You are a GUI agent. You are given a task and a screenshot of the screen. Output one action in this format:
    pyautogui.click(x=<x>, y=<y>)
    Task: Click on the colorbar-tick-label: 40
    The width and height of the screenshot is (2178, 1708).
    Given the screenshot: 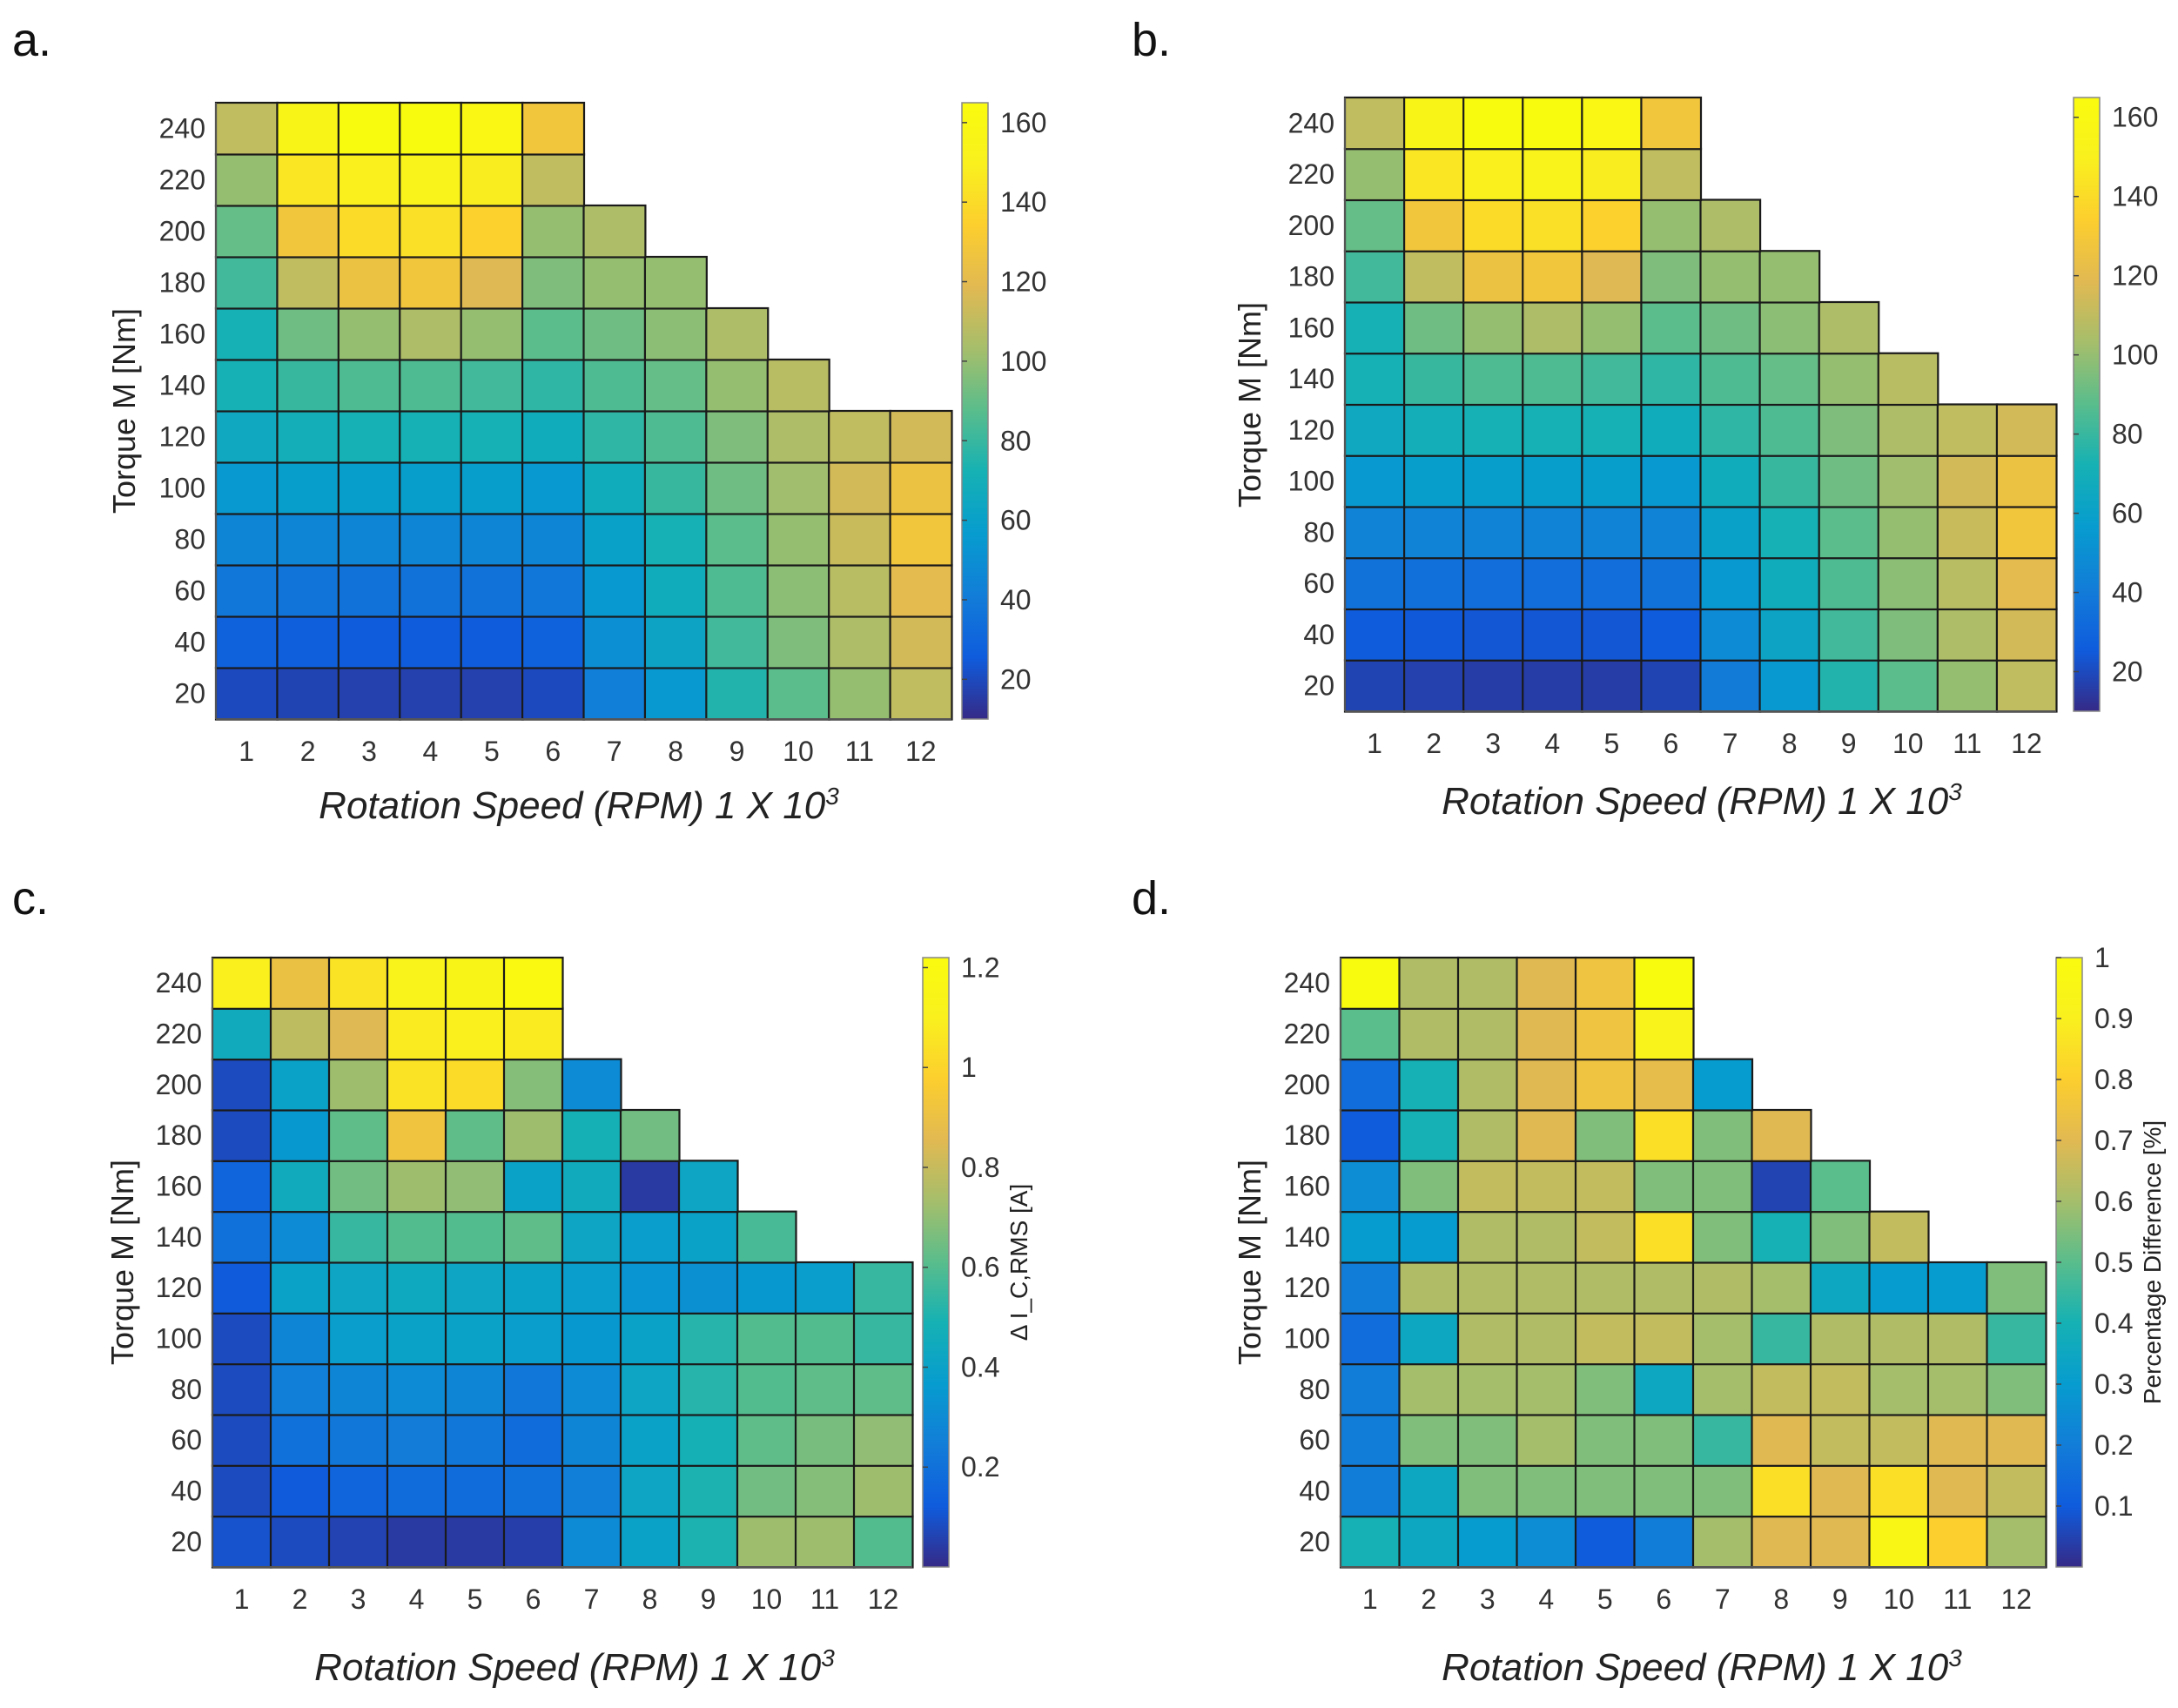 What is the action you would take?
    pyautogui.click(x=2127, y=593)
    